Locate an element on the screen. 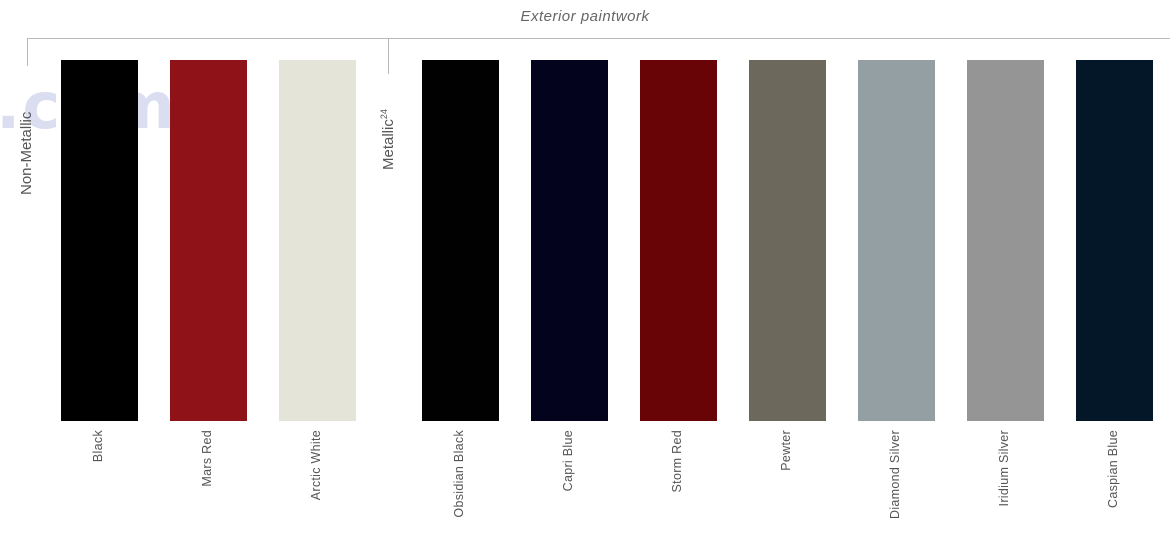  color-name: Storm Red is located at coordinates (677, 461).